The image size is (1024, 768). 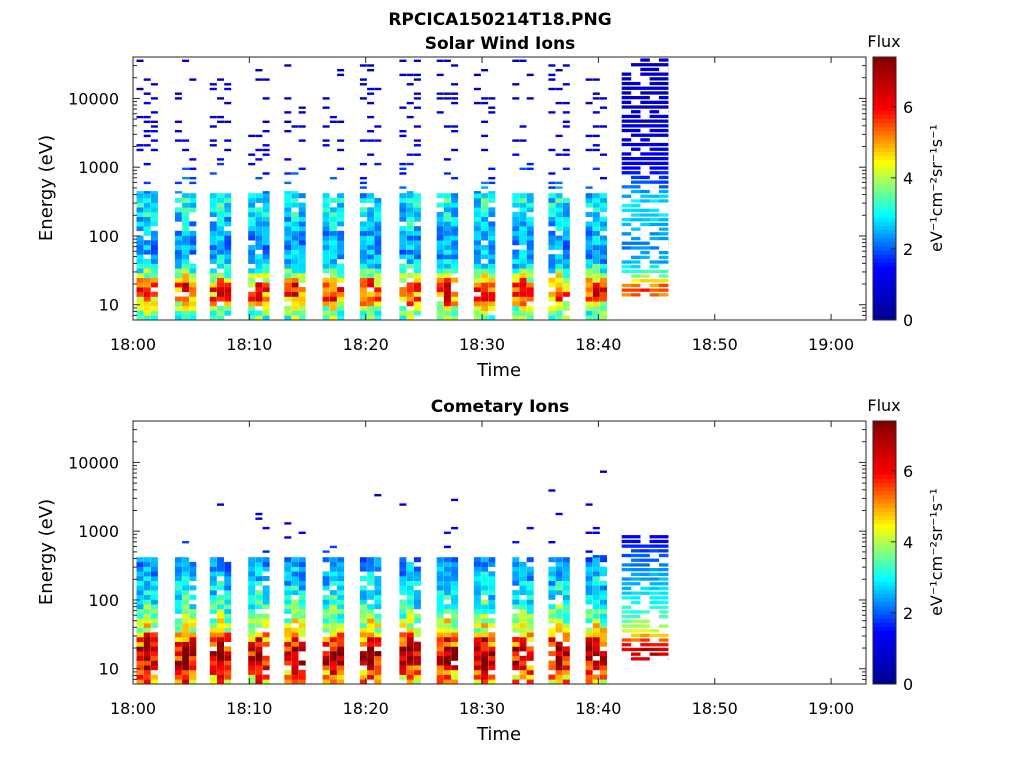 What do you see at coordinates (884, 188) in the screenshot?
I see `colorbar-frame` at bounding box center [884, 188].